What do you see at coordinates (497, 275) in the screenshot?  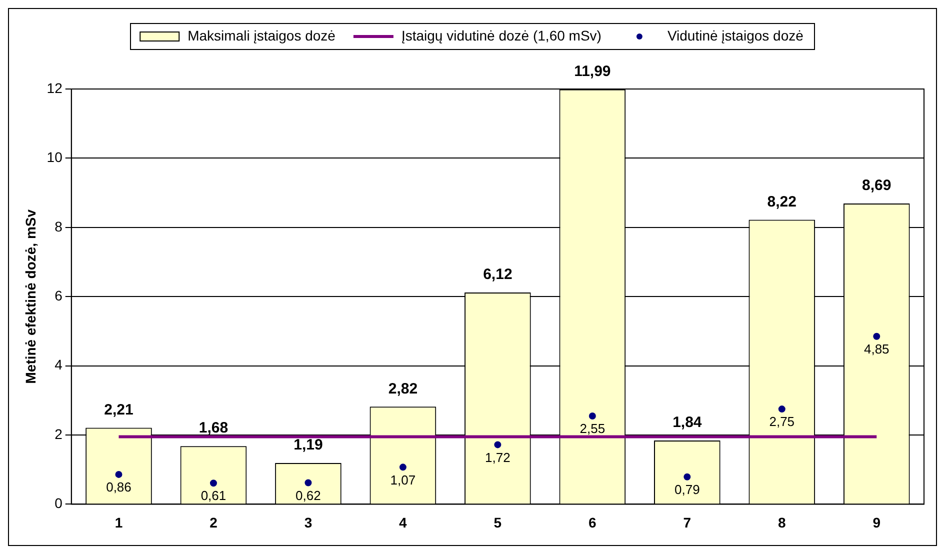 I see `data-label: 6,12` at bounding box center [497, 275].